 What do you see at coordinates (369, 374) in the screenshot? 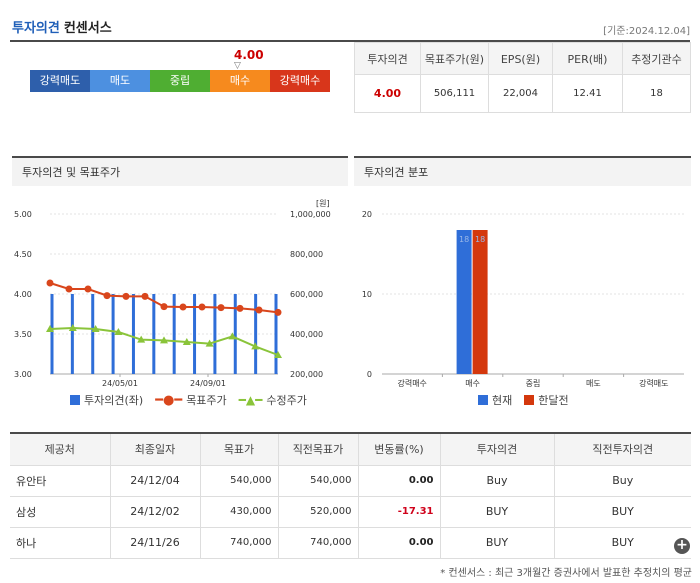
I see `y-tick: 0` at bounding box center [369, 374].